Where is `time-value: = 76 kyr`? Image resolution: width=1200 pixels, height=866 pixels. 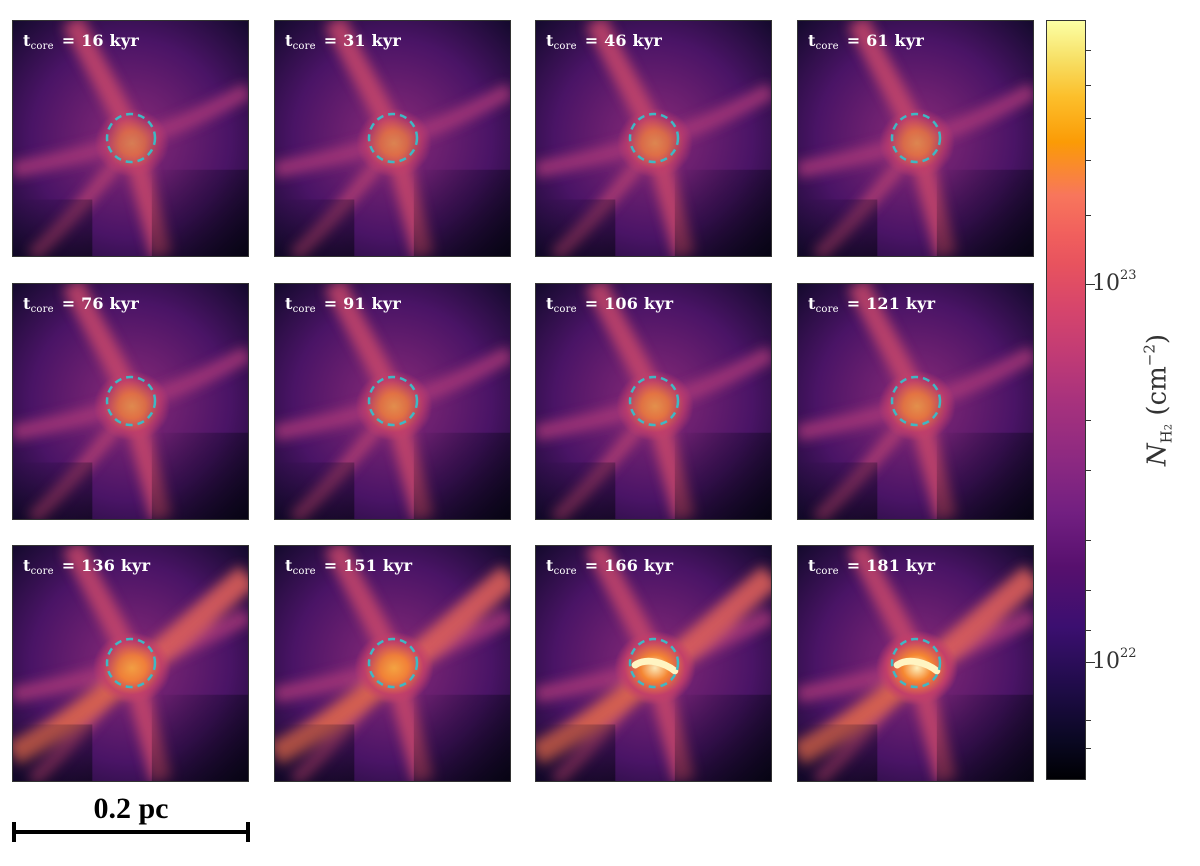
time-value: = 76 kyr is located at coordinates (100, 303).